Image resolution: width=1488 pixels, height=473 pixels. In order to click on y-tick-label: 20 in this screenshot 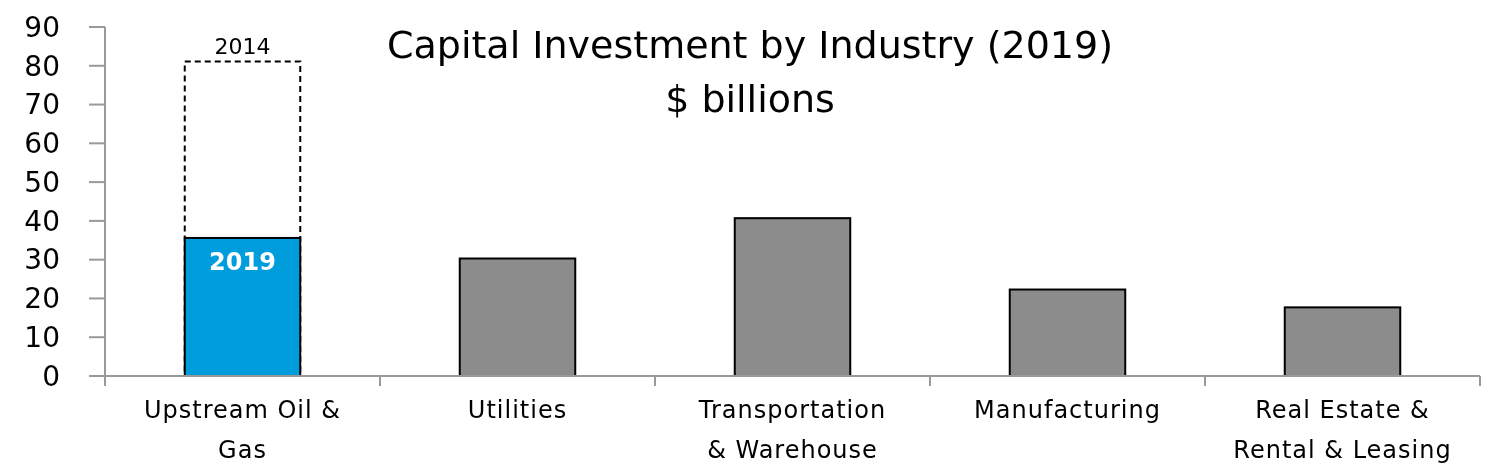, I will do `click(42, 299)`.